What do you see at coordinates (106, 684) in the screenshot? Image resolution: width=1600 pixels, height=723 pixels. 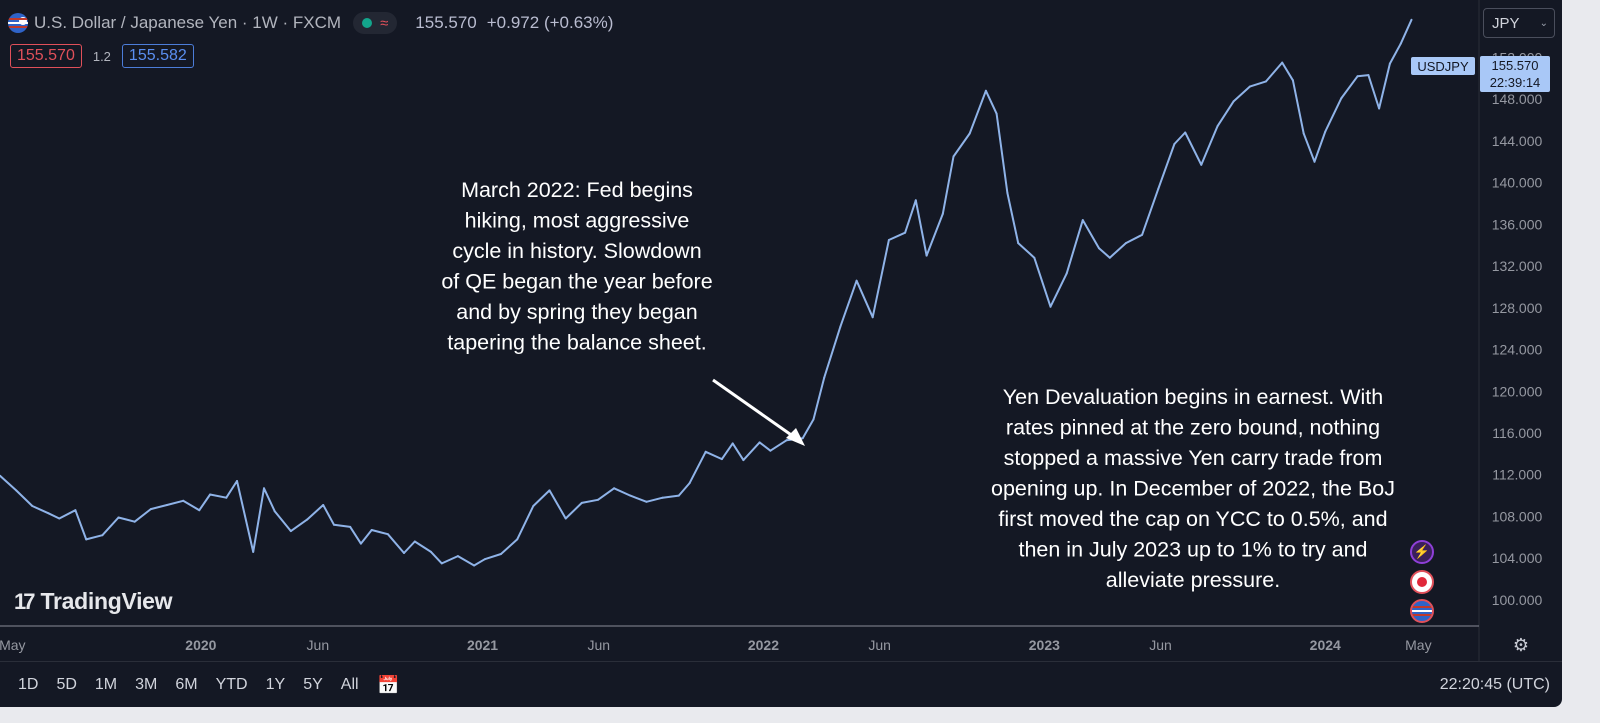 I see `range-button-1m: 1M` at bounding box center [106, 684].